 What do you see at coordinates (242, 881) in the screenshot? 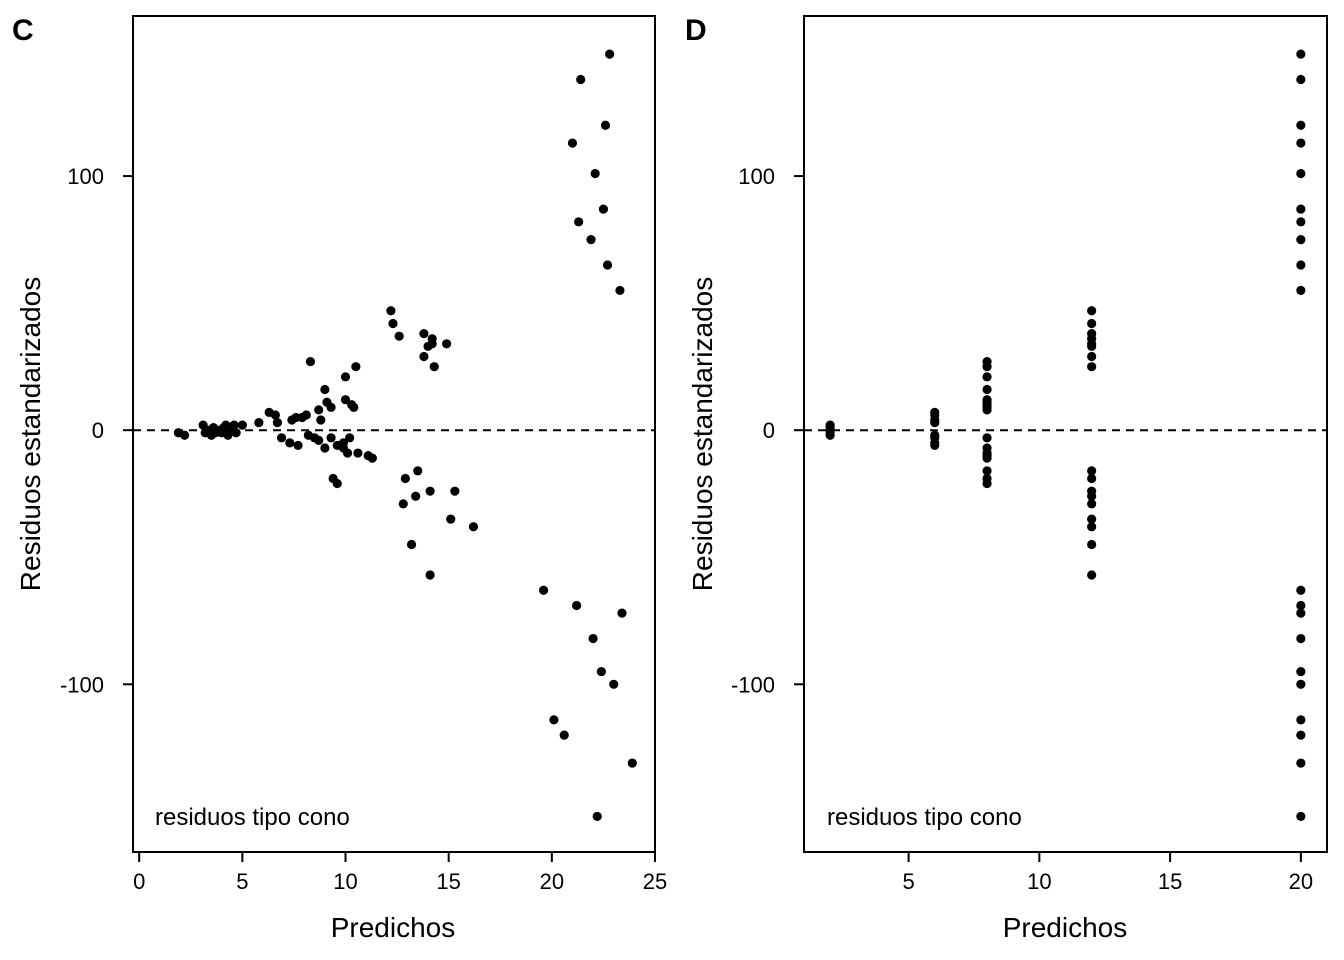
I see `panel-c-x-tick-label: 5` at bounding box center [242, 881].